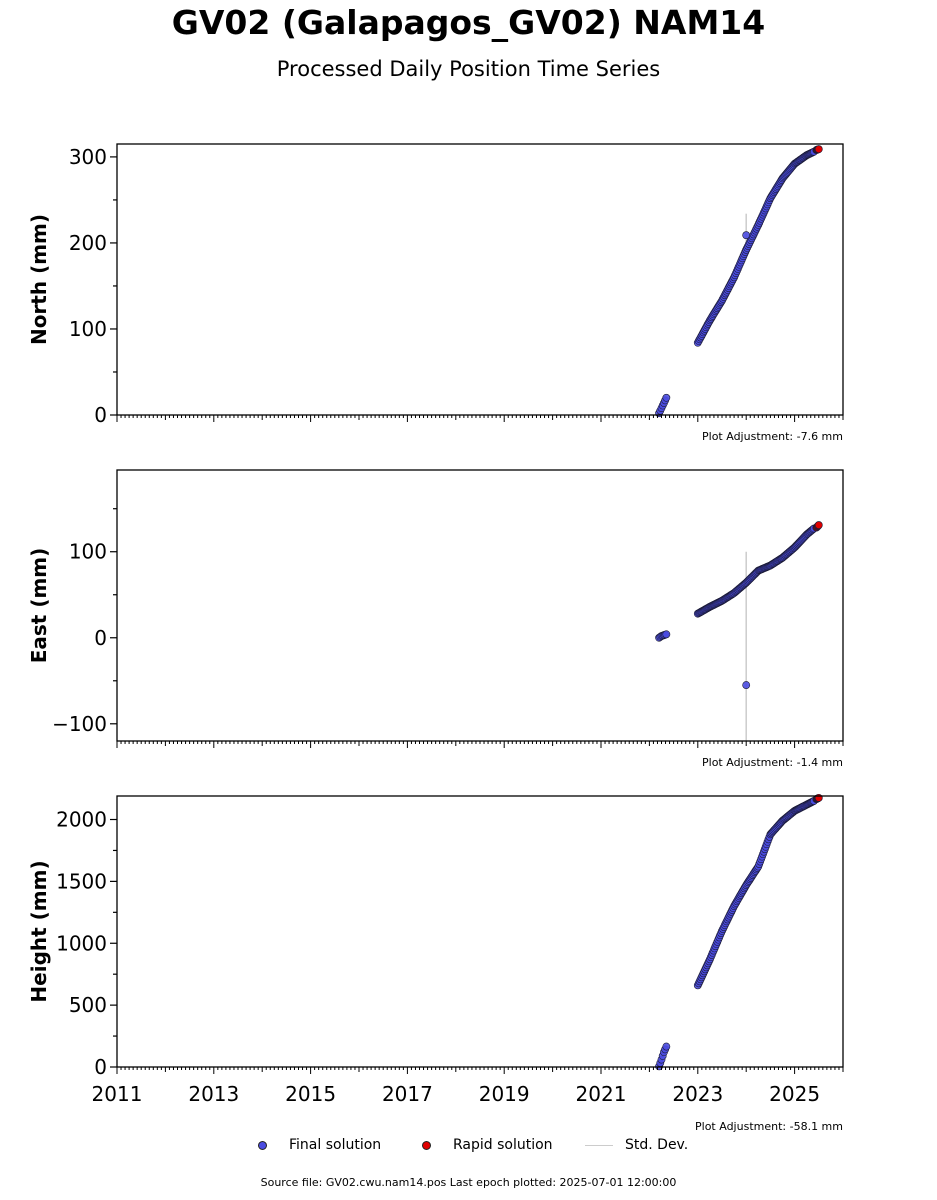  Describe the element at coordinates (39, 279) in the screenshot. I see `y-axis-label: North (mm)` at that location.